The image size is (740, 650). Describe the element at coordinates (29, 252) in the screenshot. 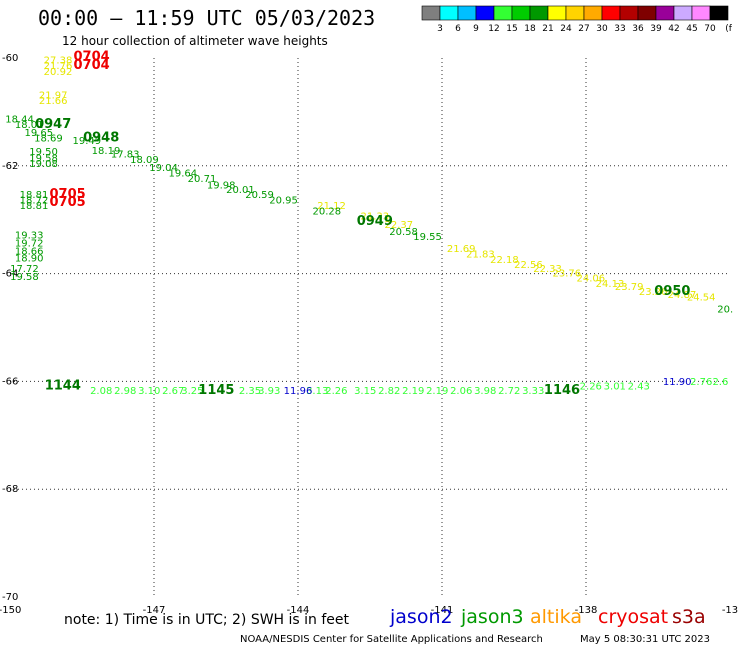

I see `wave-height-value: 18.66` at that location.